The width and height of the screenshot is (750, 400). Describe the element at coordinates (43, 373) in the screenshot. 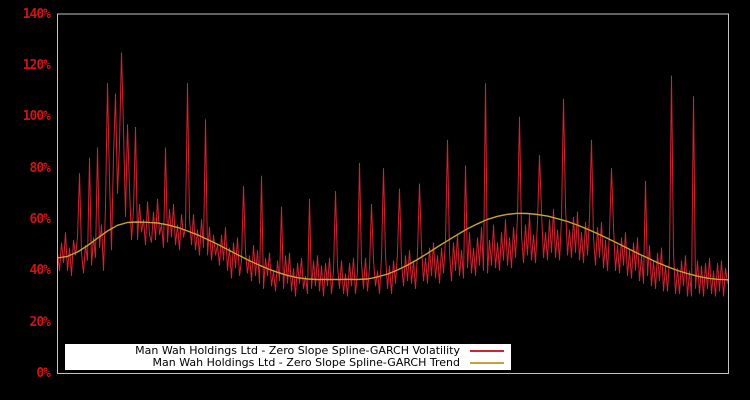

I see `y-axis-tick-label: 0%` at that location.